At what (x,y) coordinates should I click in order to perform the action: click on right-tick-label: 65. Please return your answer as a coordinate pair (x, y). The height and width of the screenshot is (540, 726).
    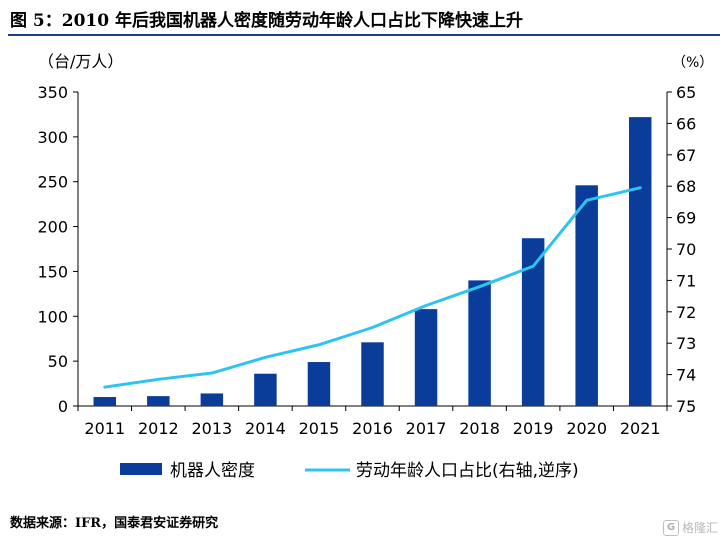
    Looking at the image, I should click on (686, 92).